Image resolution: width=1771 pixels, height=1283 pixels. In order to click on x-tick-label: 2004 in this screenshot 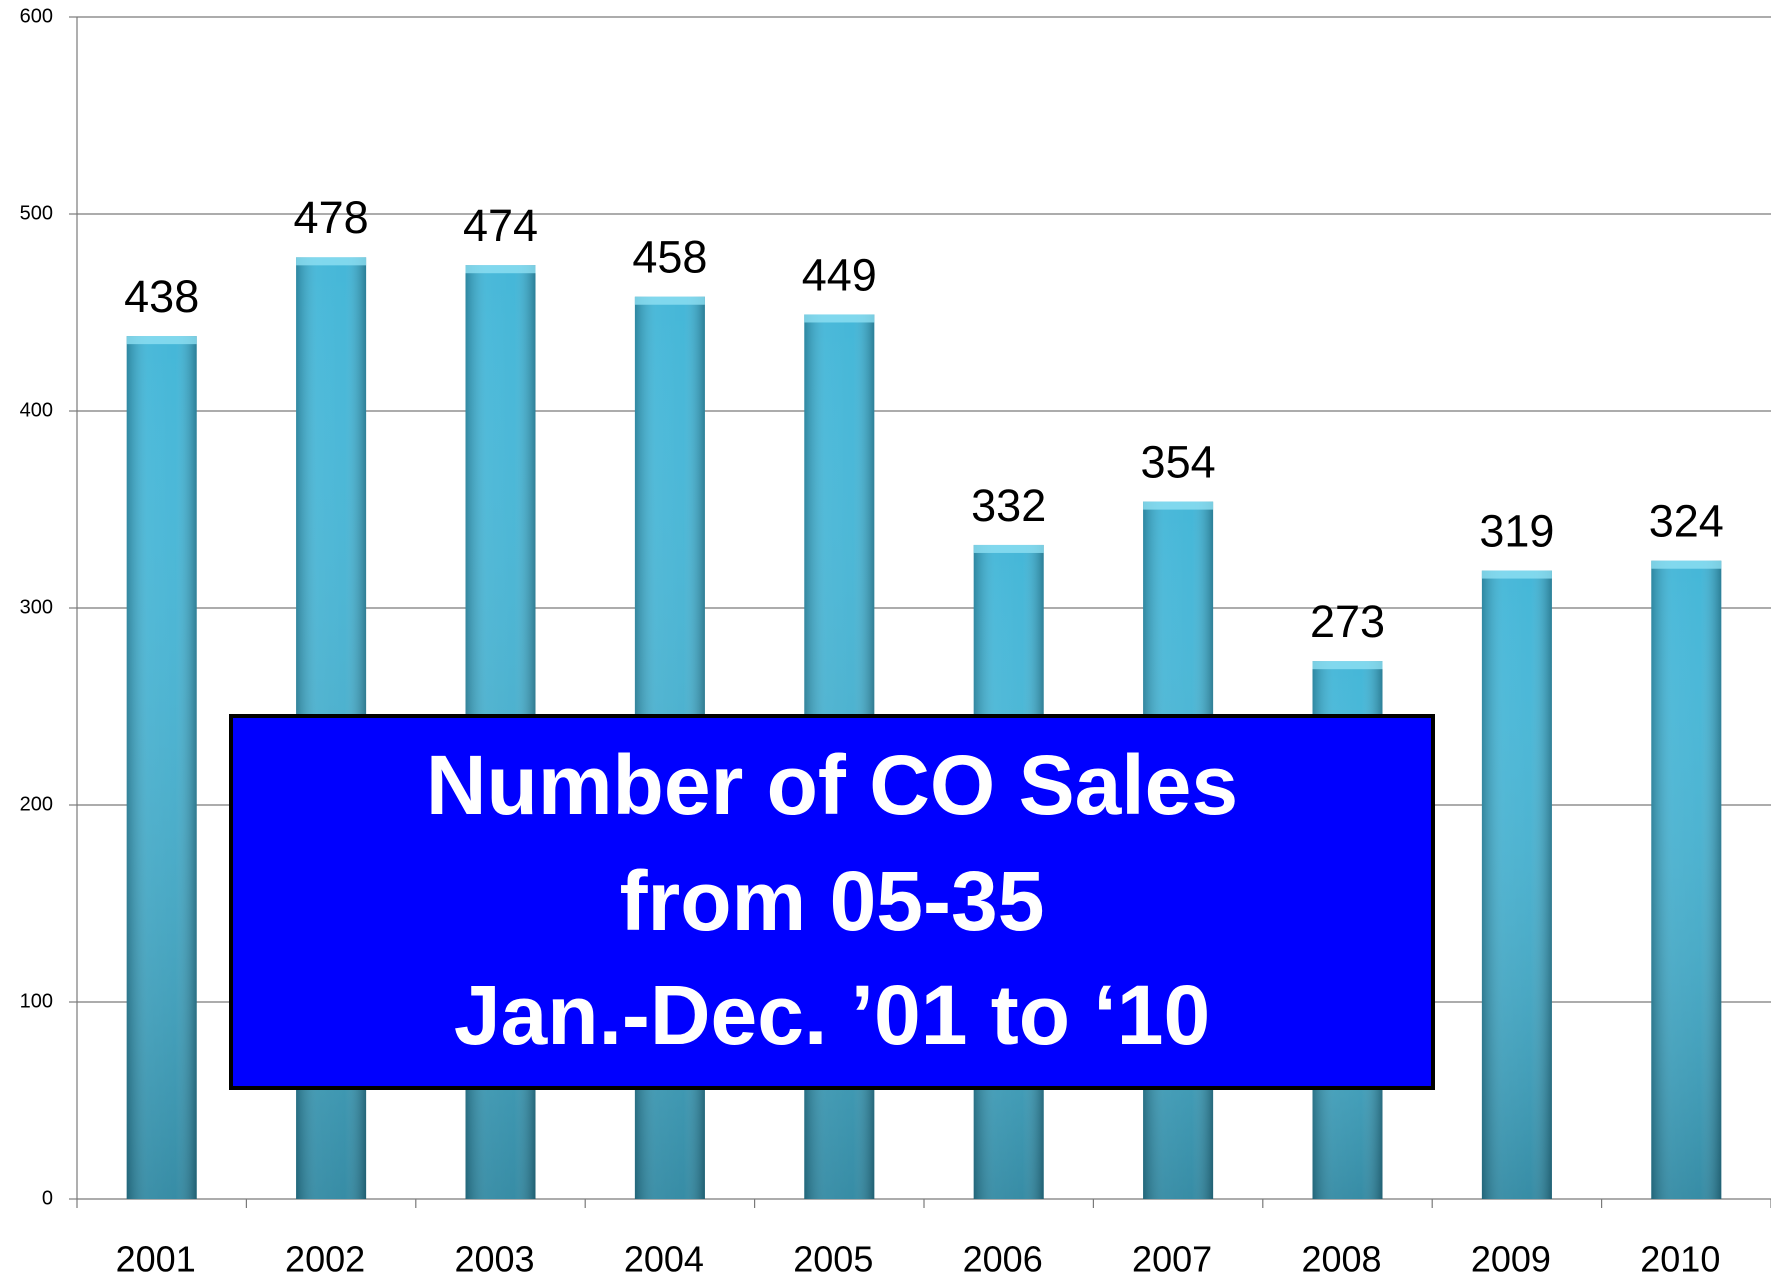, I will do `click(664, 1259)`.